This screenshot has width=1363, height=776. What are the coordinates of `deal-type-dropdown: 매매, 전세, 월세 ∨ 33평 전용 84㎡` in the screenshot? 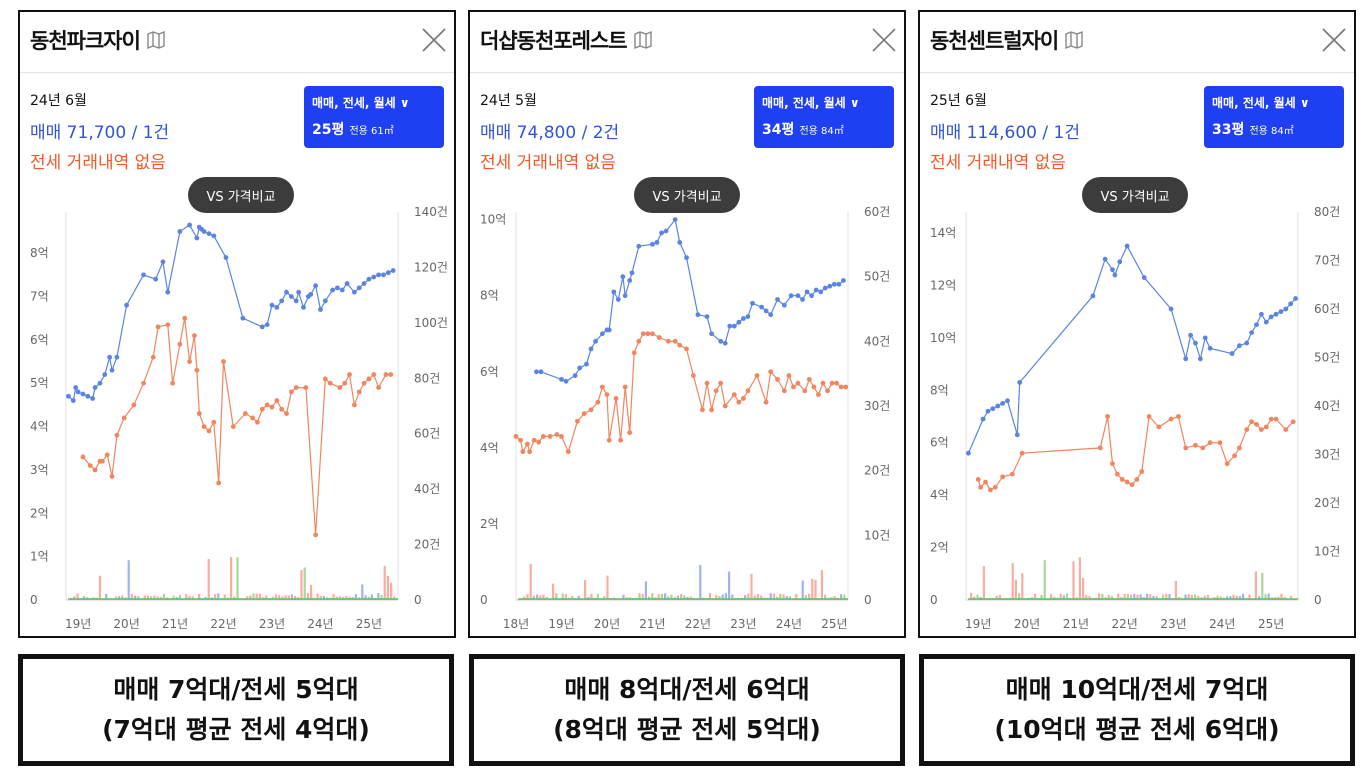 It's located at (1274, 117).